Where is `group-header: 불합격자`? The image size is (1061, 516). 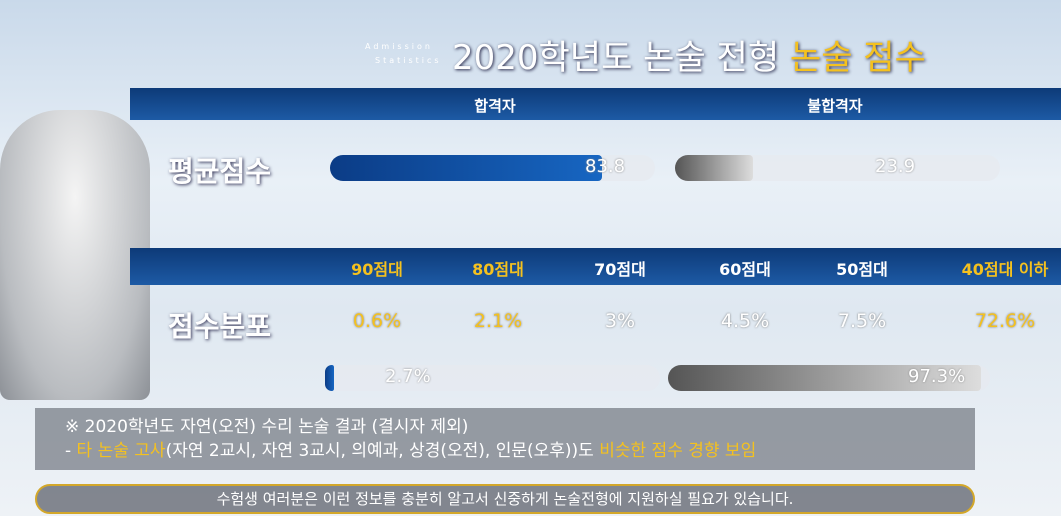
group-header: 불합격자 is located at coordinates (835, 106).